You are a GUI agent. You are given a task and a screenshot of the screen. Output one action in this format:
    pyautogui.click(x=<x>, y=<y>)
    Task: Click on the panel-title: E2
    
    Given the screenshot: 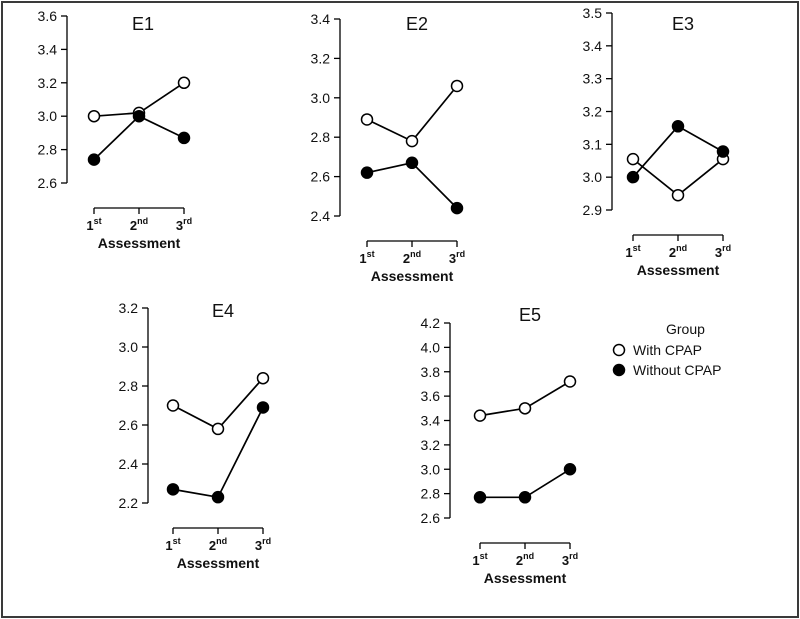 What is the action you would take?
    pyautogui.click(x=417, y=24)
    